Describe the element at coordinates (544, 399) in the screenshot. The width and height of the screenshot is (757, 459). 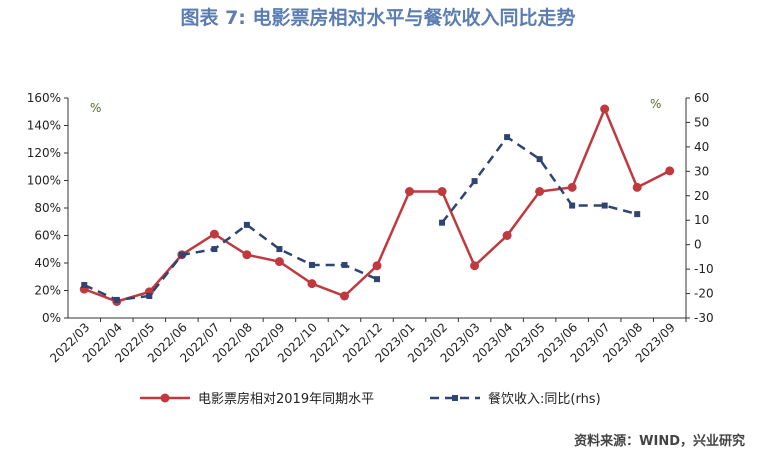
I see `legend-label: 餐饮收入:同比(rhs)` at that location.